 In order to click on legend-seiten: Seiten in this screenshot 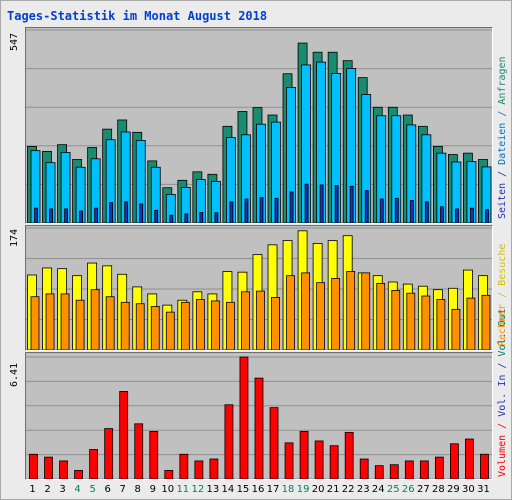, I will do `click(502, 200)`.